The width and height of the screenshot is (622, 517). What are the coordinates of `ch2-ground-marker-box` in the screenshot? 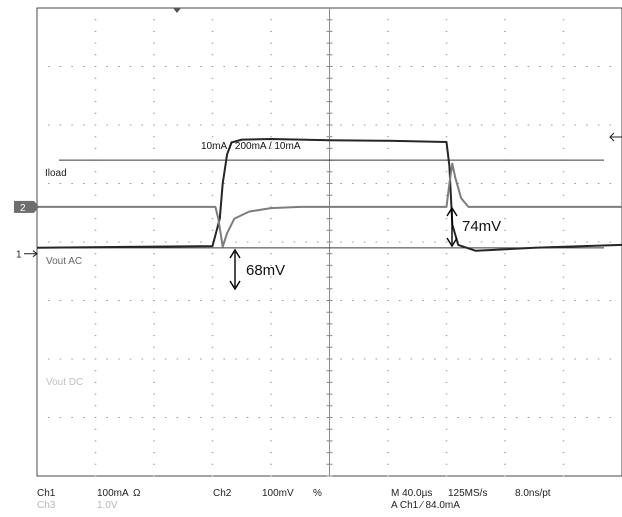 It's located at (24, 206).